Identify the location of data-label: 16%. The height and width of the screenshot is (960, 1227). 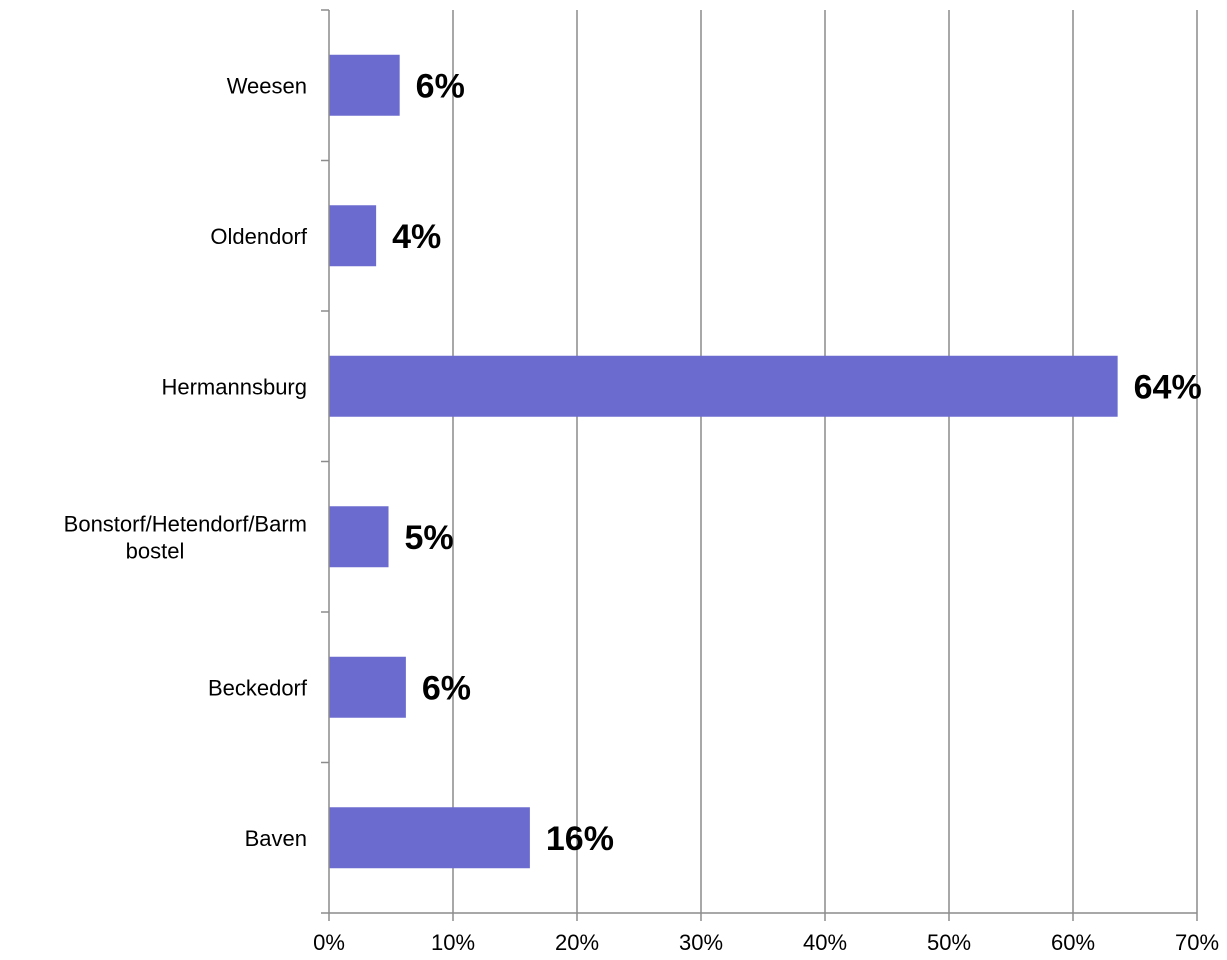
(580, 839).